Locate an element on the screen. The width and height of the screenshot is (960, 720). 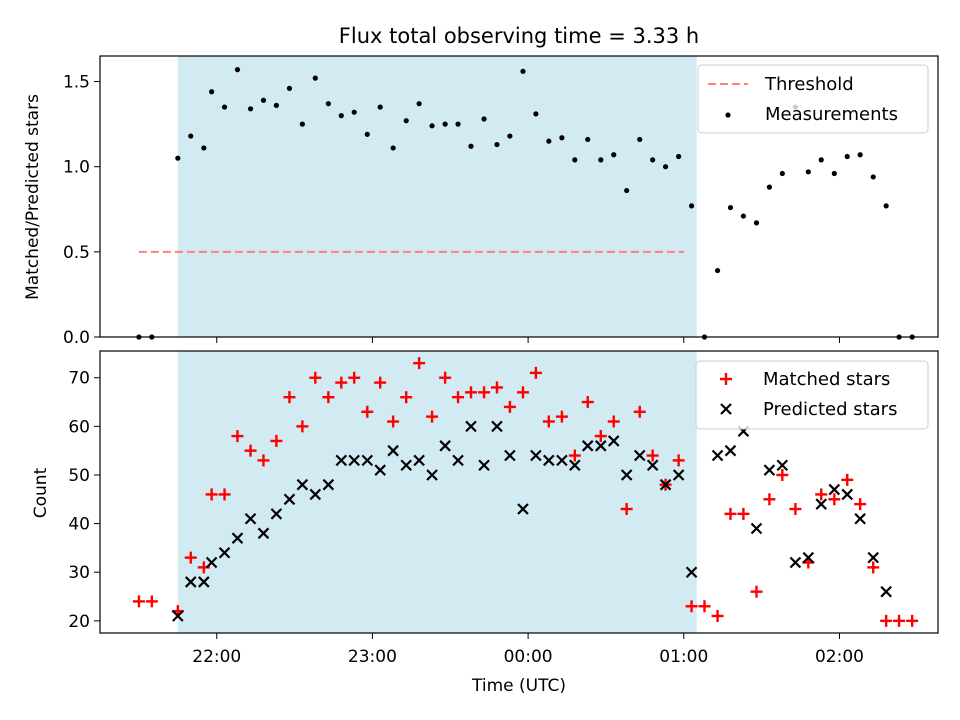
top-y-tick-label: 1.5 is located at coordinates (76, 83).